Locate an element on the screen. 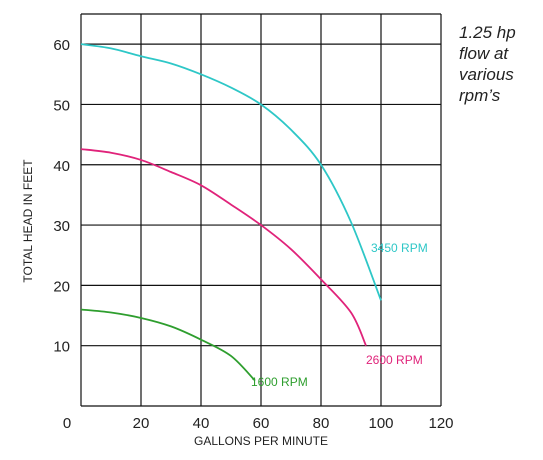 This screenshot has height=460, width=543. y-tick-label: 40 is located at coordinates (61, 166).